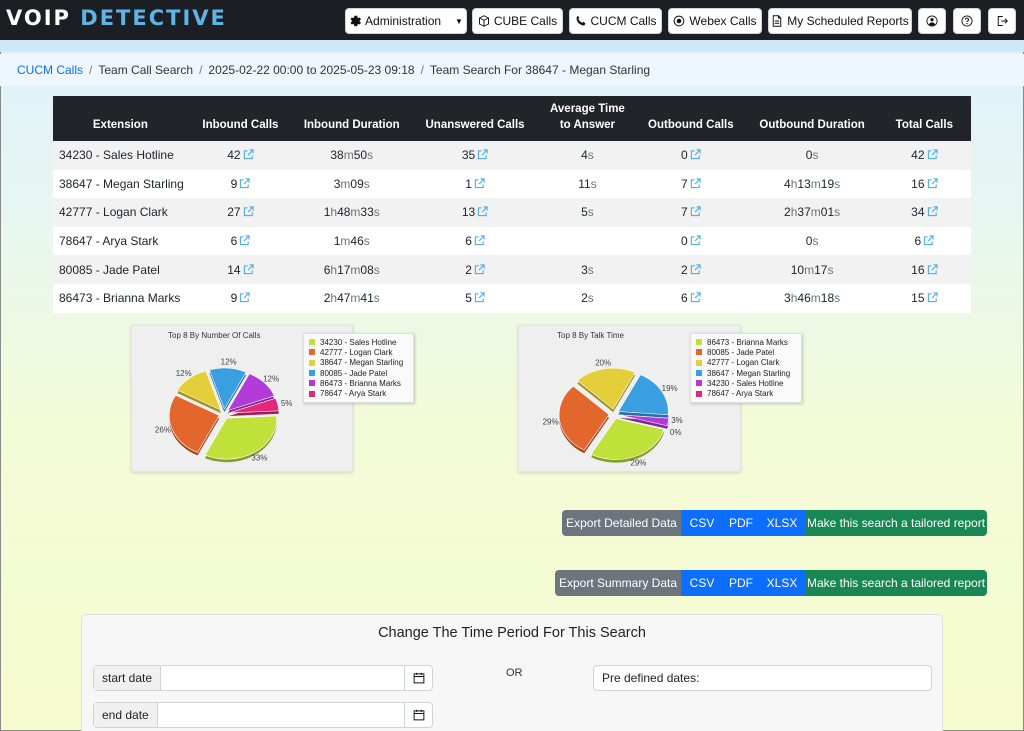 Image resolution: width=1024 pixels, height=731 pixels. Describe the element at coordinates (715, 21) in the screenshot. I see `webex-calls-button: Webex Calls` at that location.